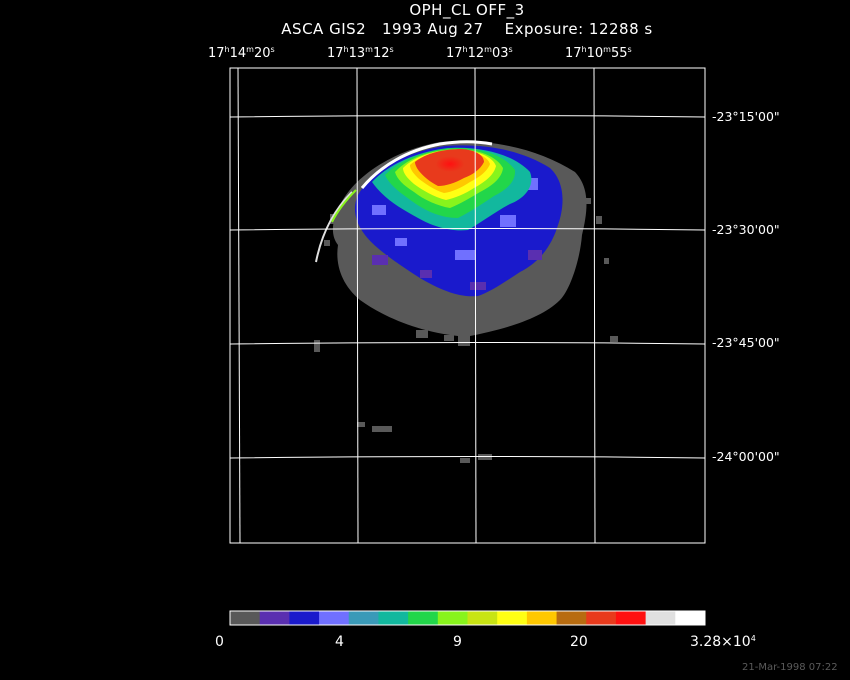 This screenshot has height=680, width=850. I want to click on colorbar-label-9: 9, so click(457, 642).